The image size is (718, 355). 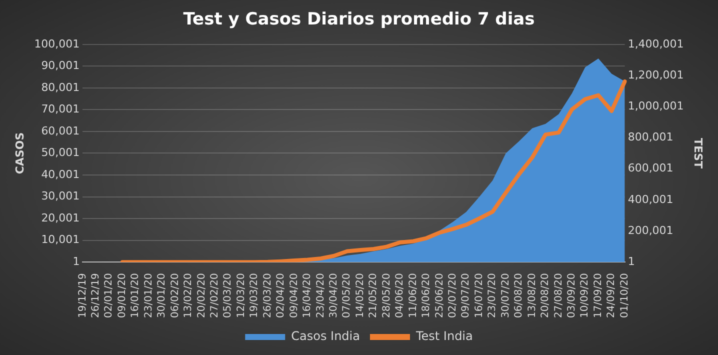 I want to click on x-tick-label: 09/04/20, so click(x=294, y=295).